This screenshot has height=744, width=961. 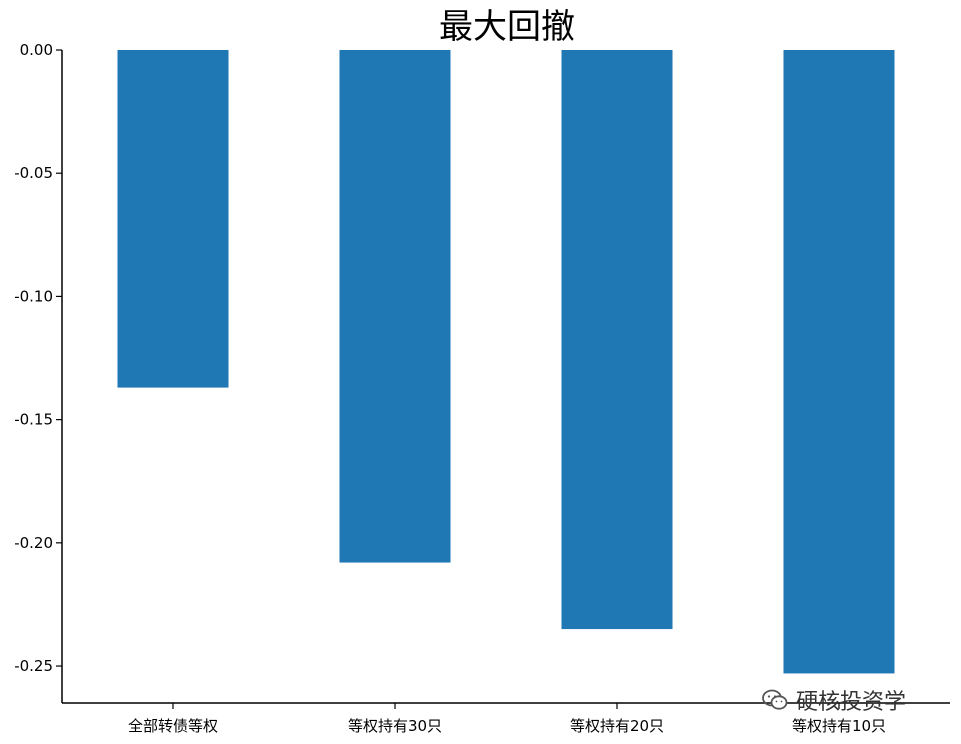 I want to click on y-tick-label: -0.10, so click(x=33, y=296).